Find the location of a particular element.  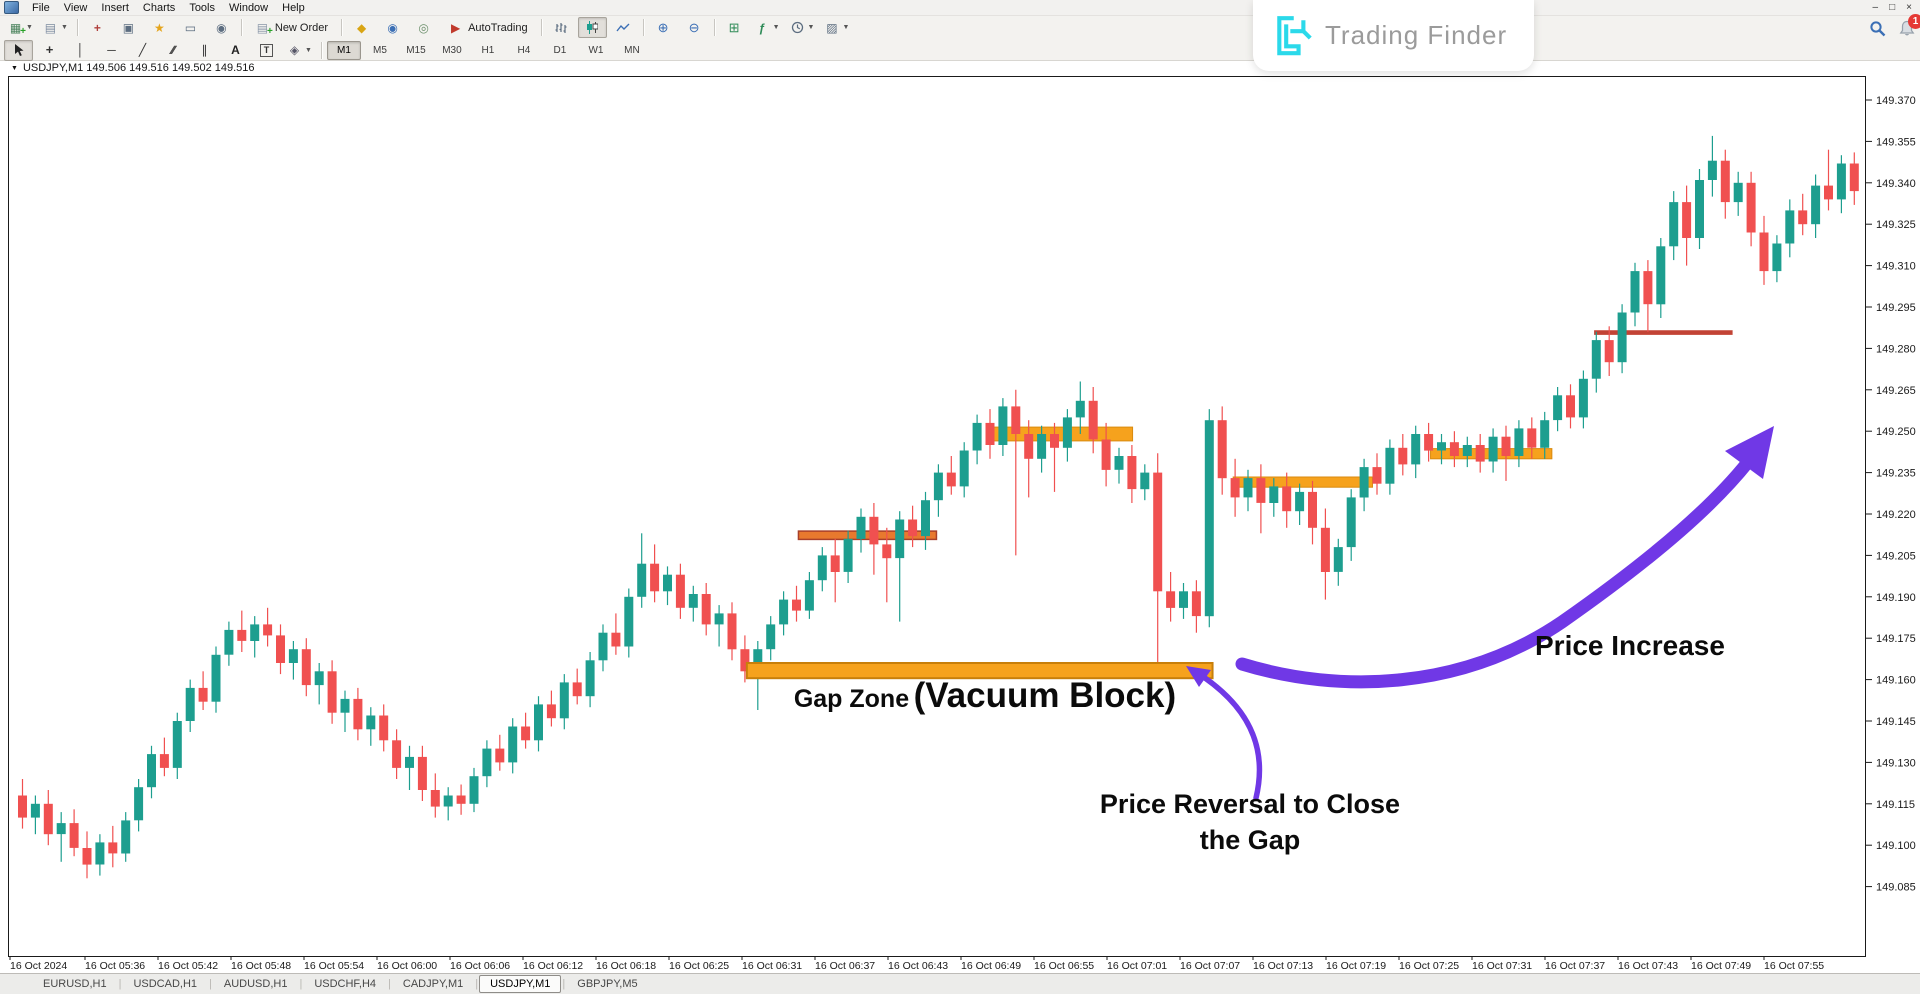

time-label: 16 Oct 2024 is located at coordinates (38, 966).